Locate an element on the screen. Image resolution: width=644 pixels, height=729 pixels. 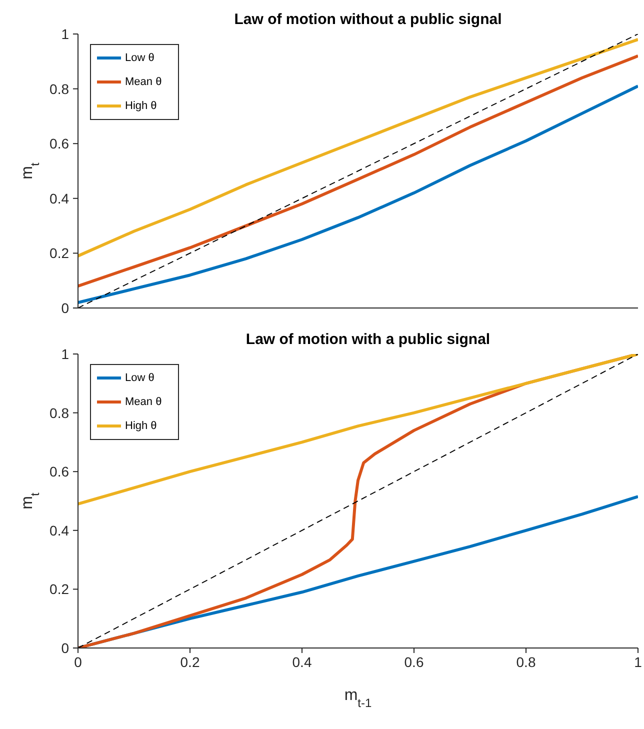
x-tick-label: 0.6 is located at coordinates (414, 662).